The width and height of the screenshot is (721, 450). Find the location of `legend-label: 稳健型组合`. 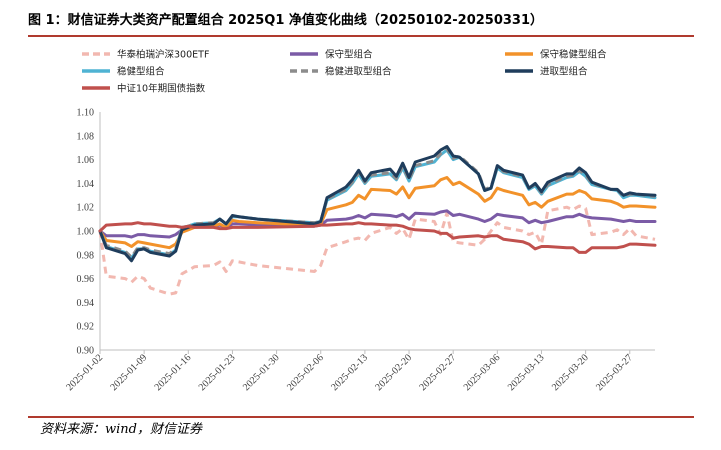

legend-label: 稳健型组合 is located at coordinates (141, 72).